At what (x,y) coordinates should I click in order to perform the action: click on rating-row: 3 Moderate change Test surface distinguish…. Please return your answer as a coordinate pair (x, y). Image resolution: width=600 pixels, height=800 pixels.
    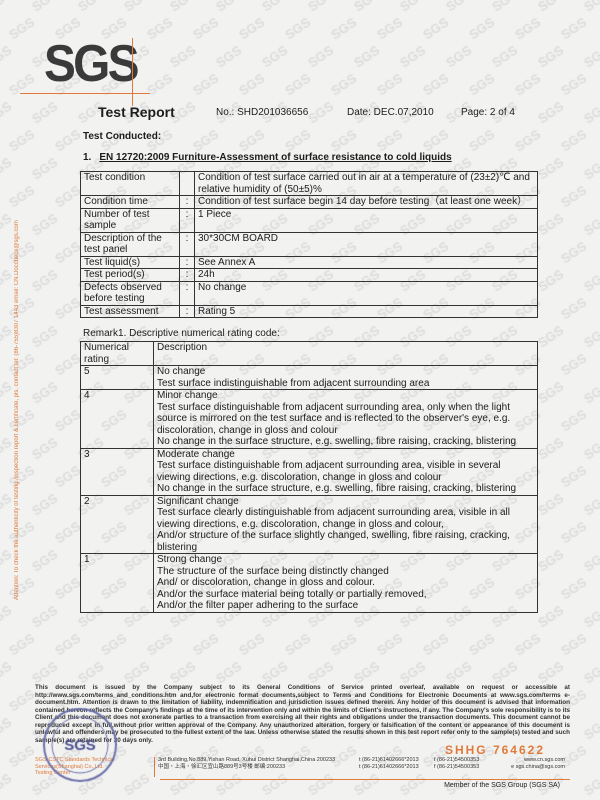
    Looking at the image, I should click on (309, 471).